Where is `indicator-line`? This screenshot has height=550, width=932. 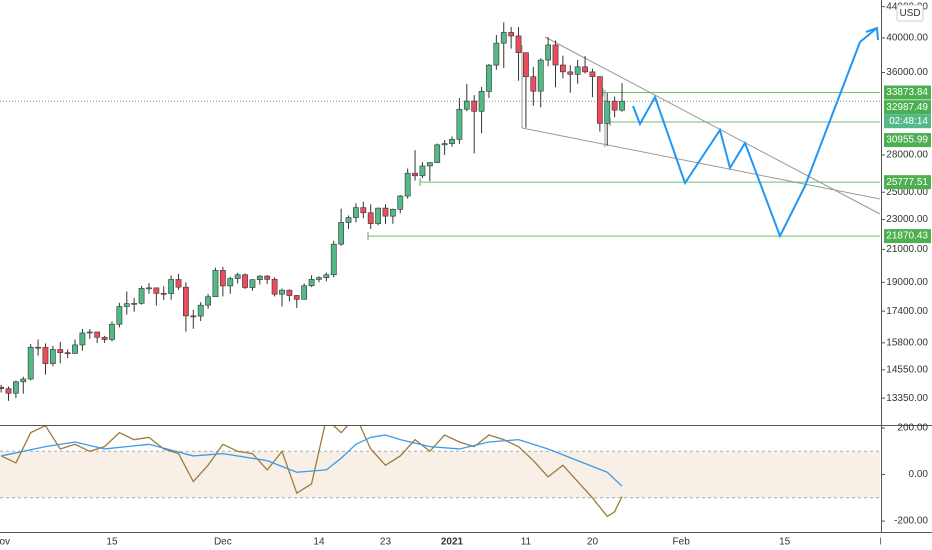
indicator-line is located at coordinates (311, 471).